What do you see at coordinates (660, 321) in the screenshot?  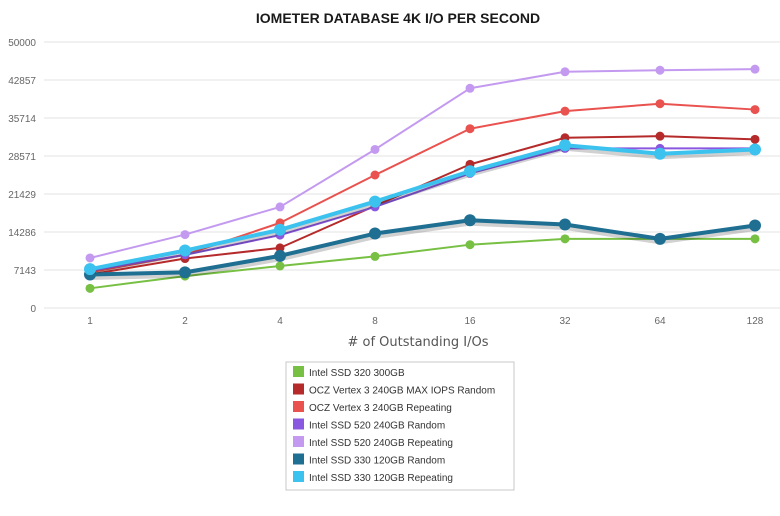 I see `x-tick-label: 64` at bounding box center [660, 321].